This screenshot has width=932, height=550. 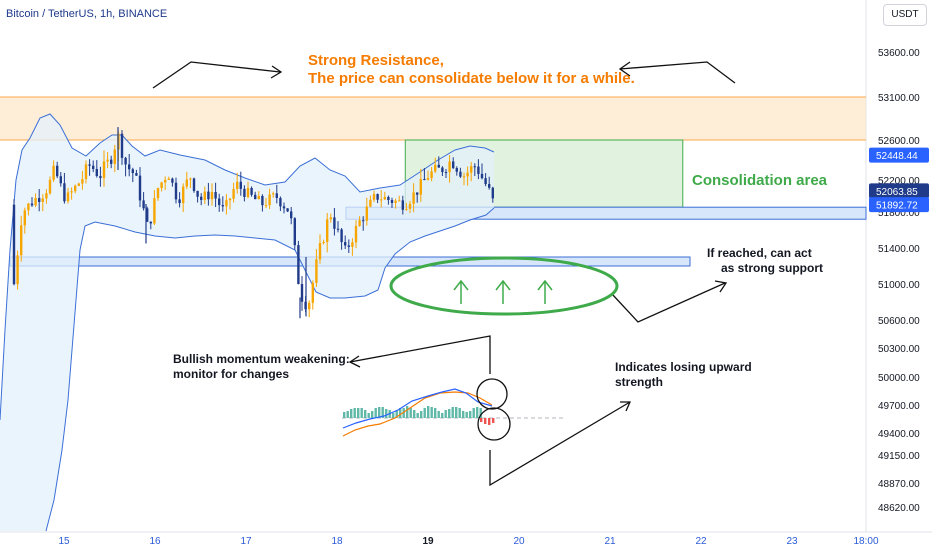 What do you see at coordinates (433, 118) in the screenshot?
I see `resistance-zone` at bounding box center [433, 118].